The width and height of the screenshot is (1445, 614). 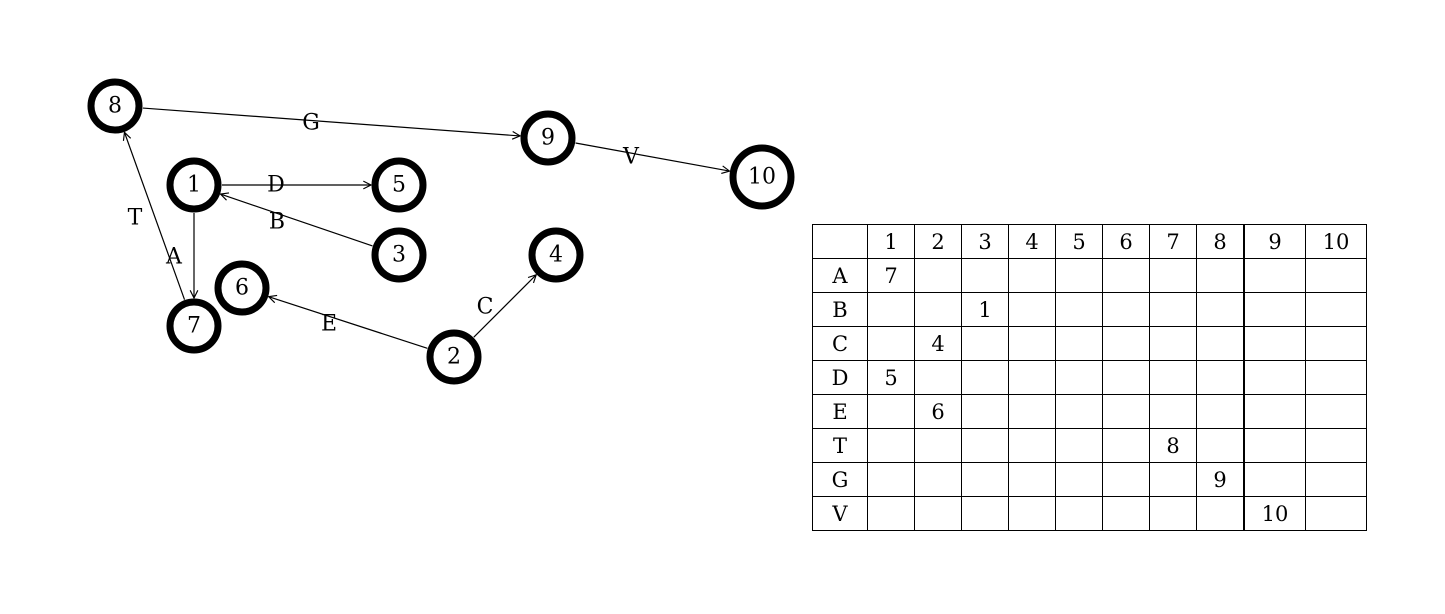 What do you see at coordinates (840, 377) in the screenshot?
I see `row-header-D: D` at bounding box center [840, 377].